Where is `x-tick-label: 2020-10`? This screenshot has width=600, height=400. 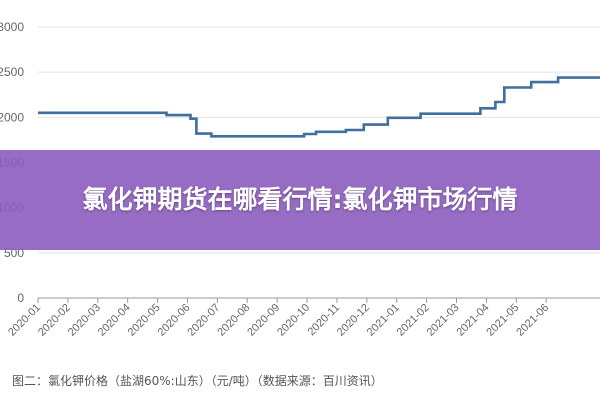
x-tick-label: 2020-10 is located at coordinates (293, 320).